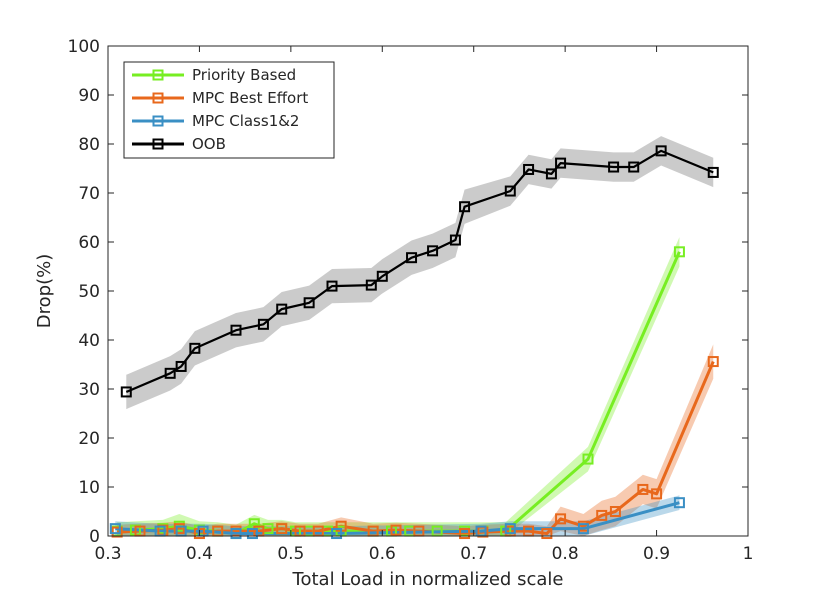  I want to click on x-tick-label: 0.6, so click(382, 554).